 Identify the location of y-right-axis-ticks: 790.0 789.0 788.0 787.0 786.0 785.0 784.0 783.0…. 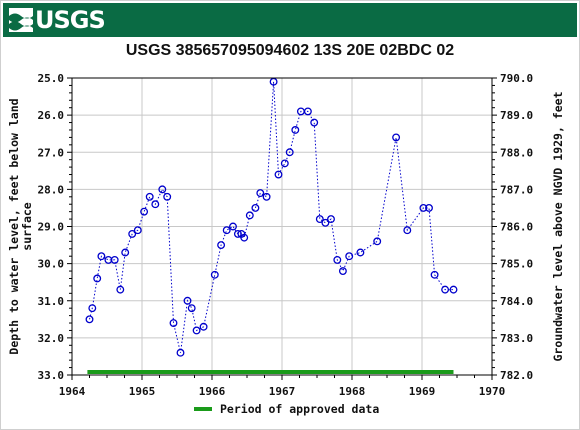
(512, 227).